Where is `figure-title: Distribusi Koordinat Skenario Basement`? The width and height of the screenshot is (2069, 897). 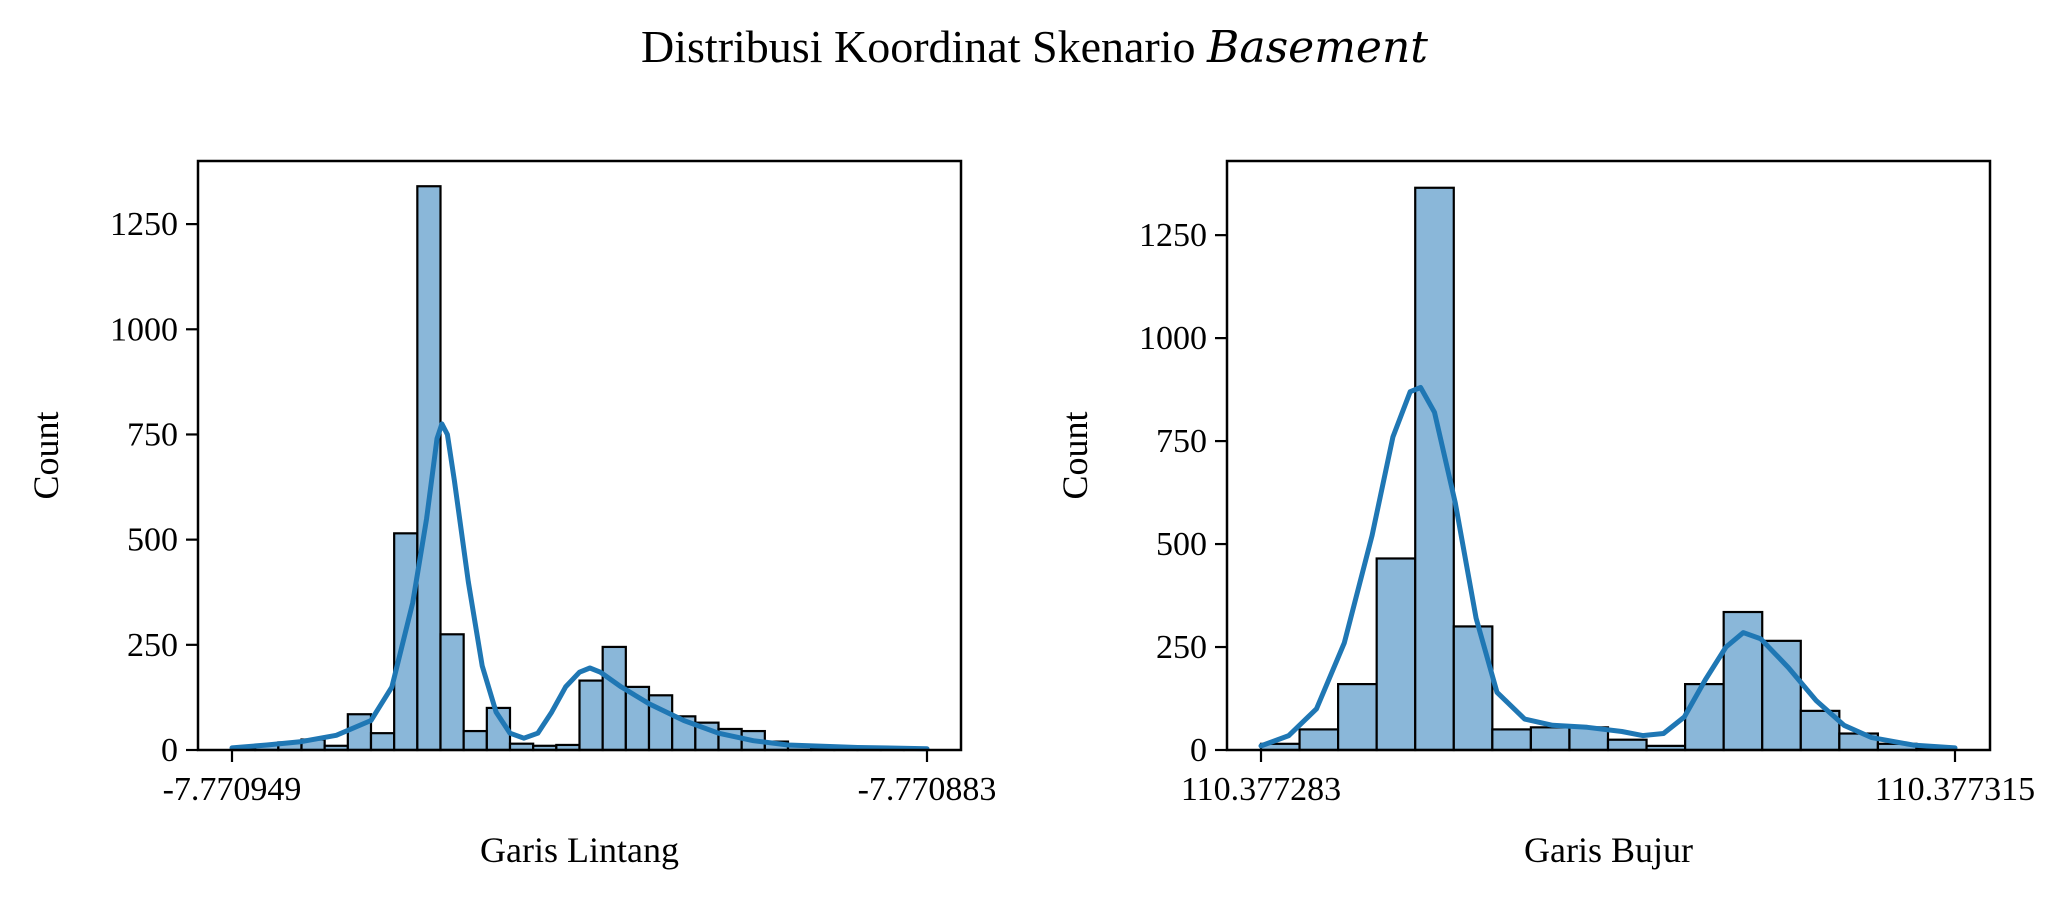 figure-title: Distribusi Koordinat Skenario Basement is located at coordinates (1034, 46).